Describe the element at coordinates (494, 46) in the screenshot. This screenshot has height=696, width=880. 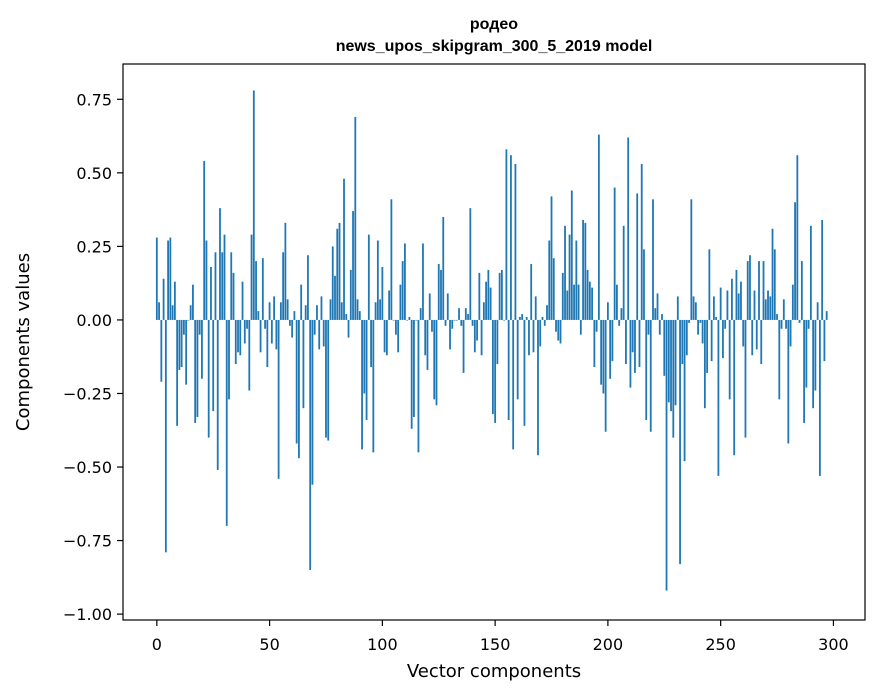
I see `chart-subtitle: news_upos_skipgram_300_5_2019 model` at that location.